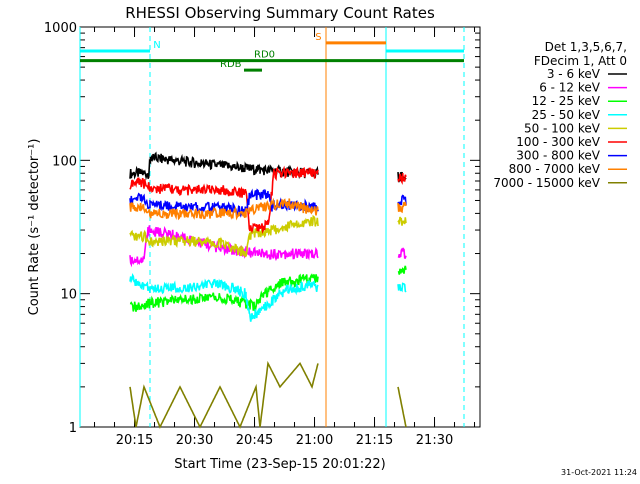 The height and width of the screenshot is (484, 640). I want to click on y-tick-label: 1, so click(73, 428).